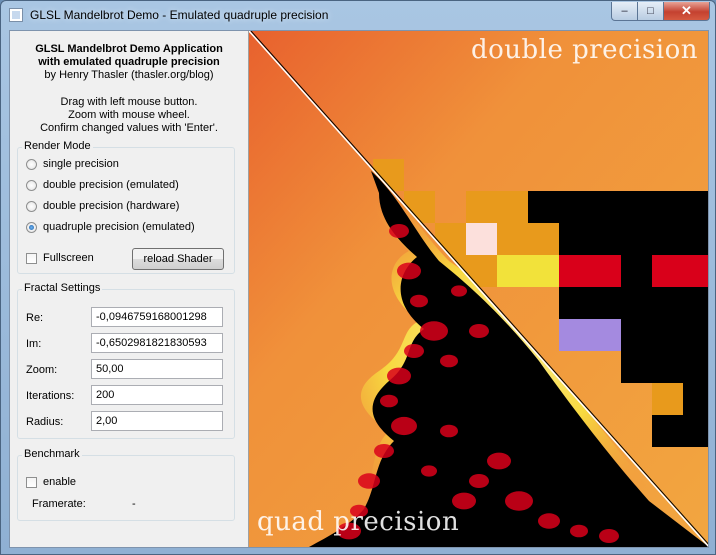  I want to click on im-label: Im:, so click(34, 344).